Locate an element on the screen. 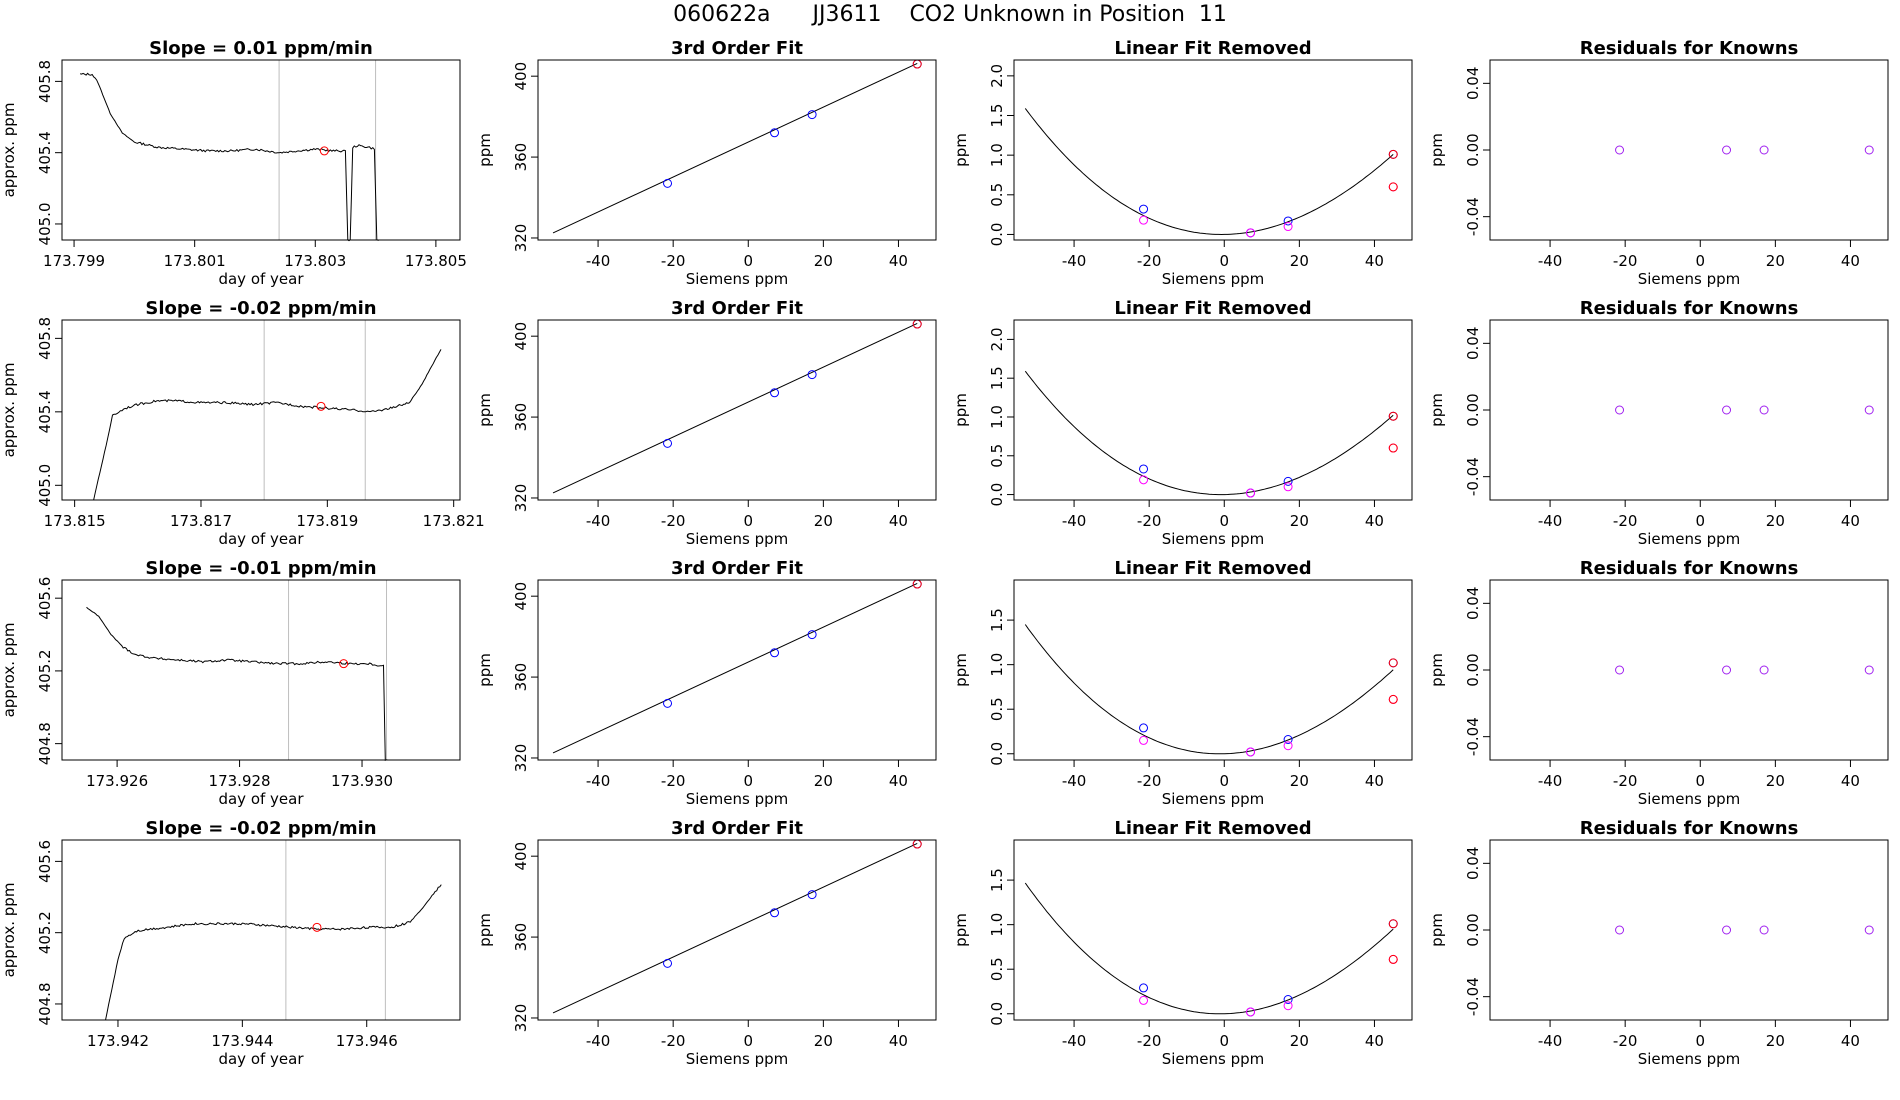  y-tick-label: 1.5 is located at coordinates (997, 378).